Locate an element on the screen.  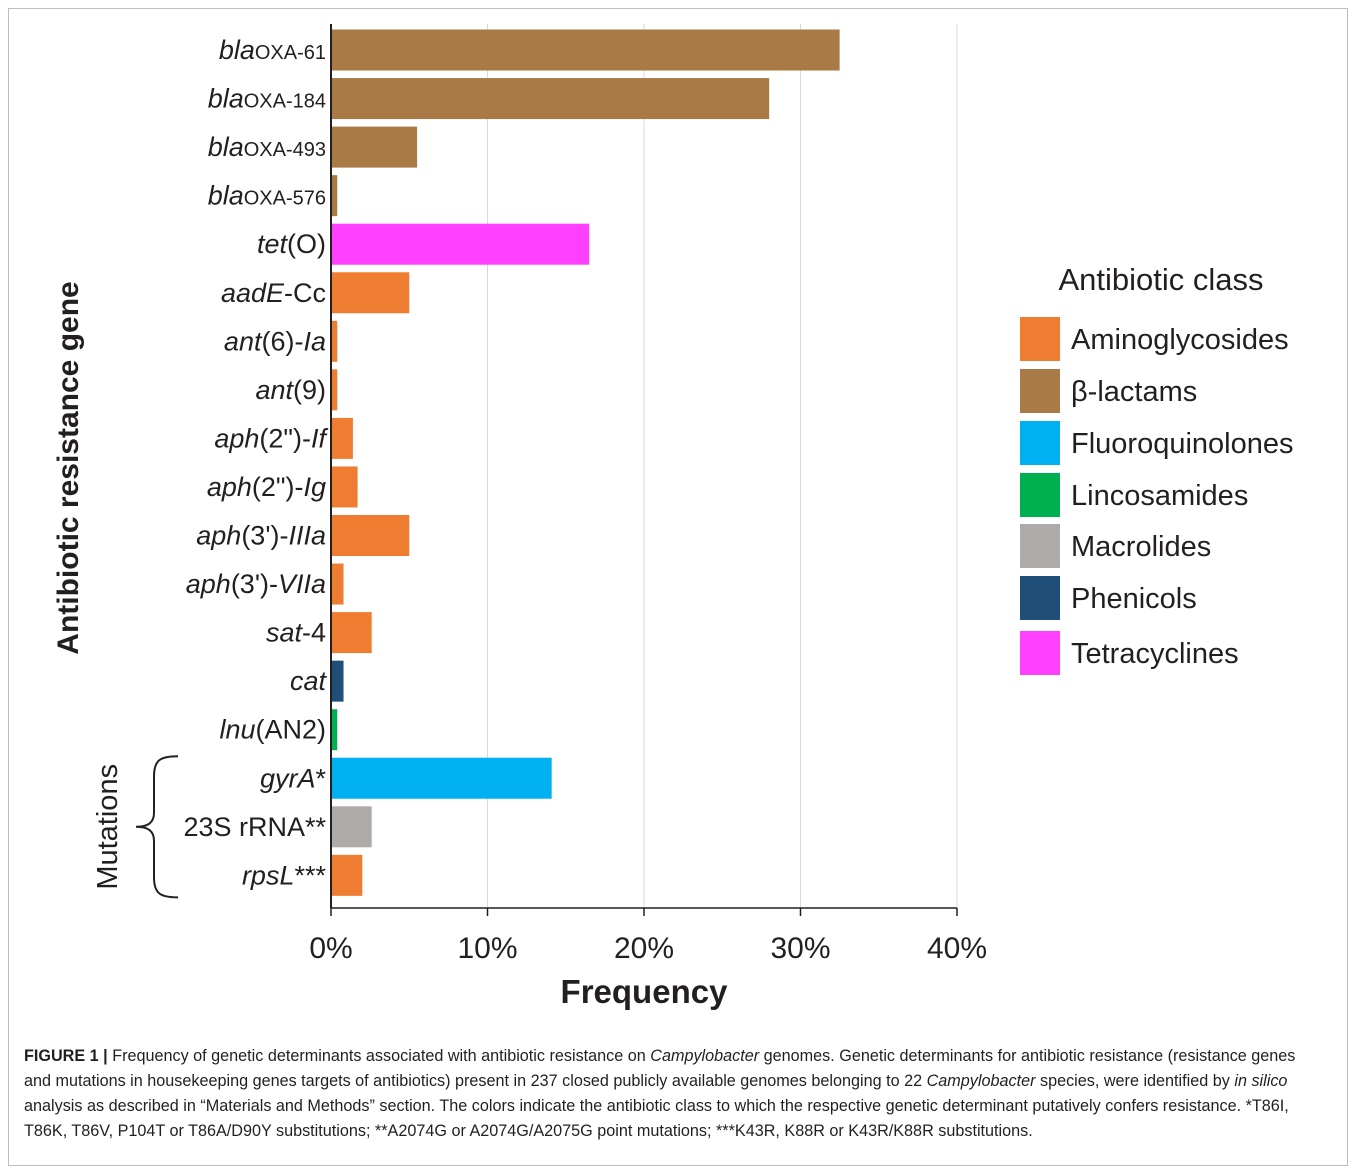
caption-text: FIGURE 1 | is located at coordinates (68, 1056).